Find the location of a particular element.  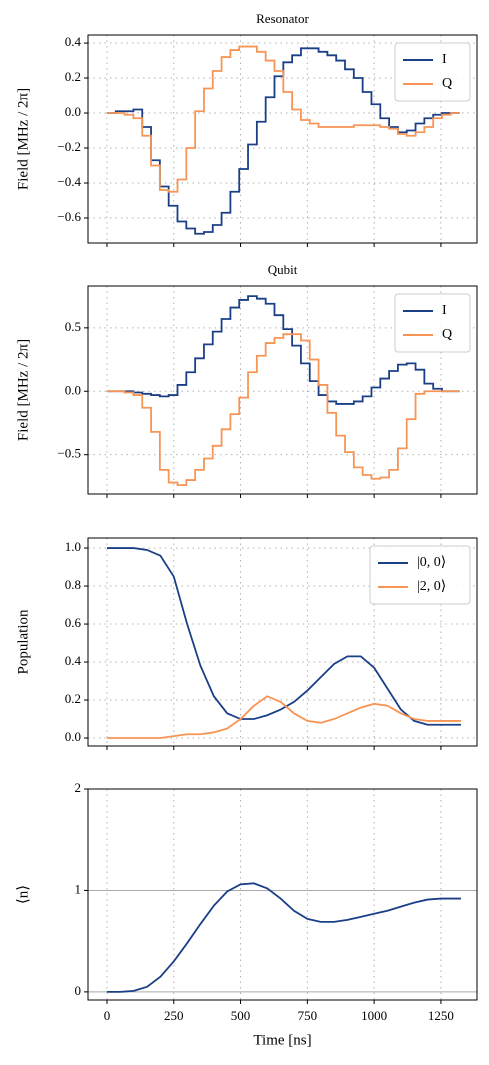

legend-label: |0, 0⟩ is located at coordinates (431, 562).